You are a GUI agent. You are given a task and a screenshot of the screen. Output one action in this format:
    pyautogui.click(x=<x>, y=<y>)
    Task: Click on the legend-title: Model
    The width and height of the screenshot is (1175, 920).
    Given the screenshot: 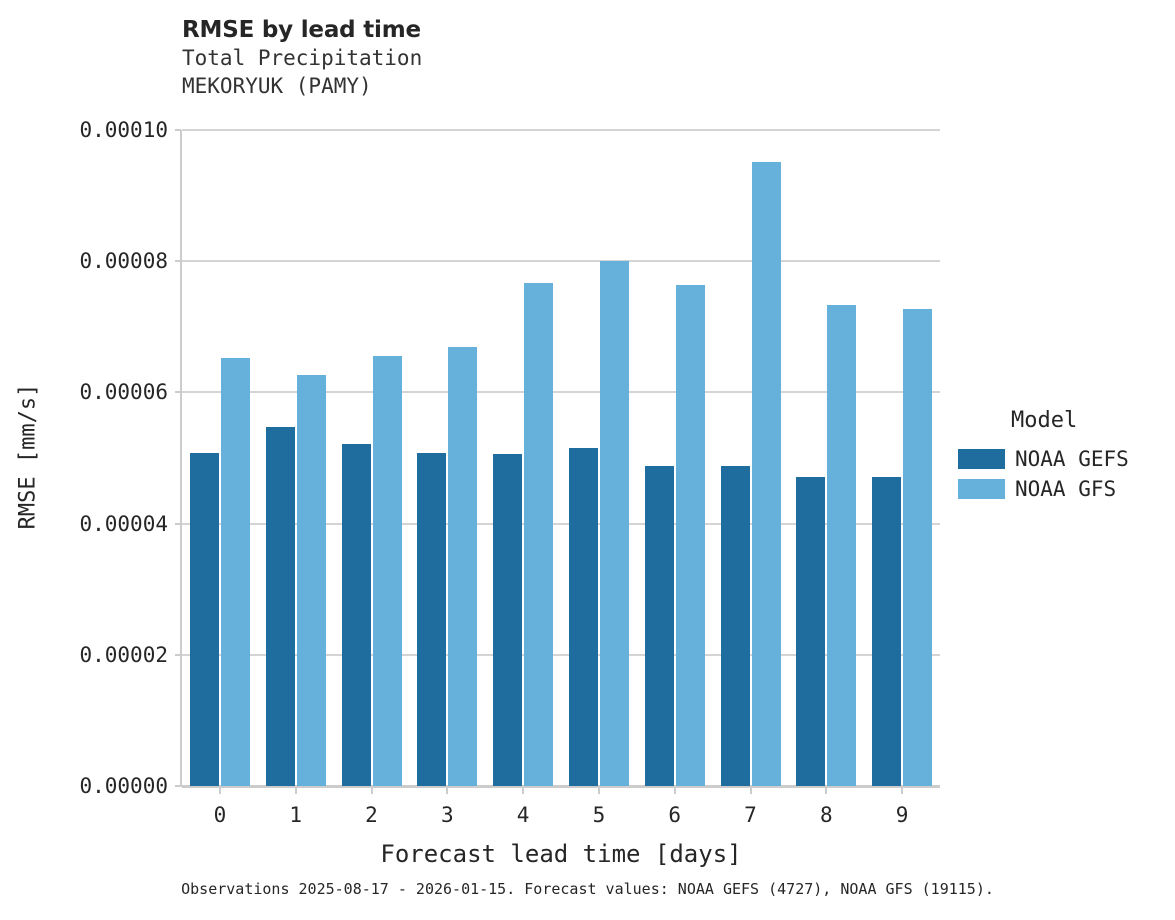 What is the action you would take?
    pyautogui.click(x=1044, y=420)
    